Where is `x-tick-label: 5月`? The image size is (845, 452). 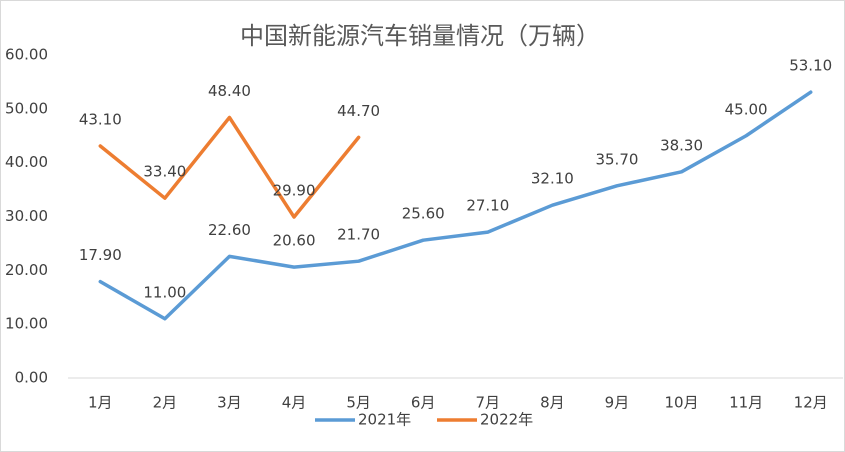
x-tick-label: 5月 is located at coordinates (358, 403).